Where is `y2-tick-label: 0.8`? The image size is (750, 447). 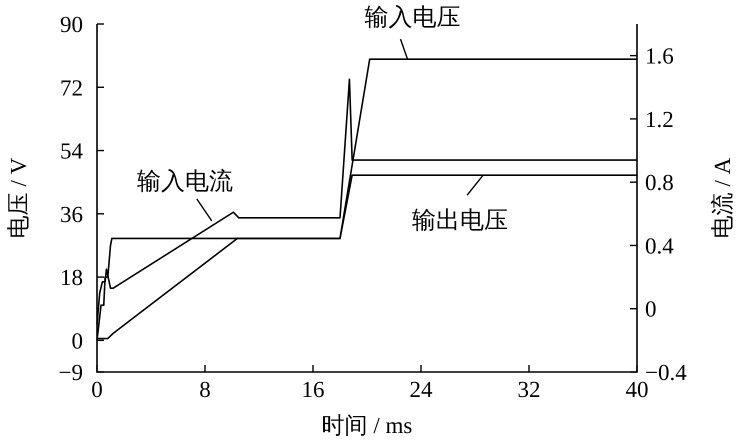 y2-tick-label: 0.8 is located at coordinates (659, 183).